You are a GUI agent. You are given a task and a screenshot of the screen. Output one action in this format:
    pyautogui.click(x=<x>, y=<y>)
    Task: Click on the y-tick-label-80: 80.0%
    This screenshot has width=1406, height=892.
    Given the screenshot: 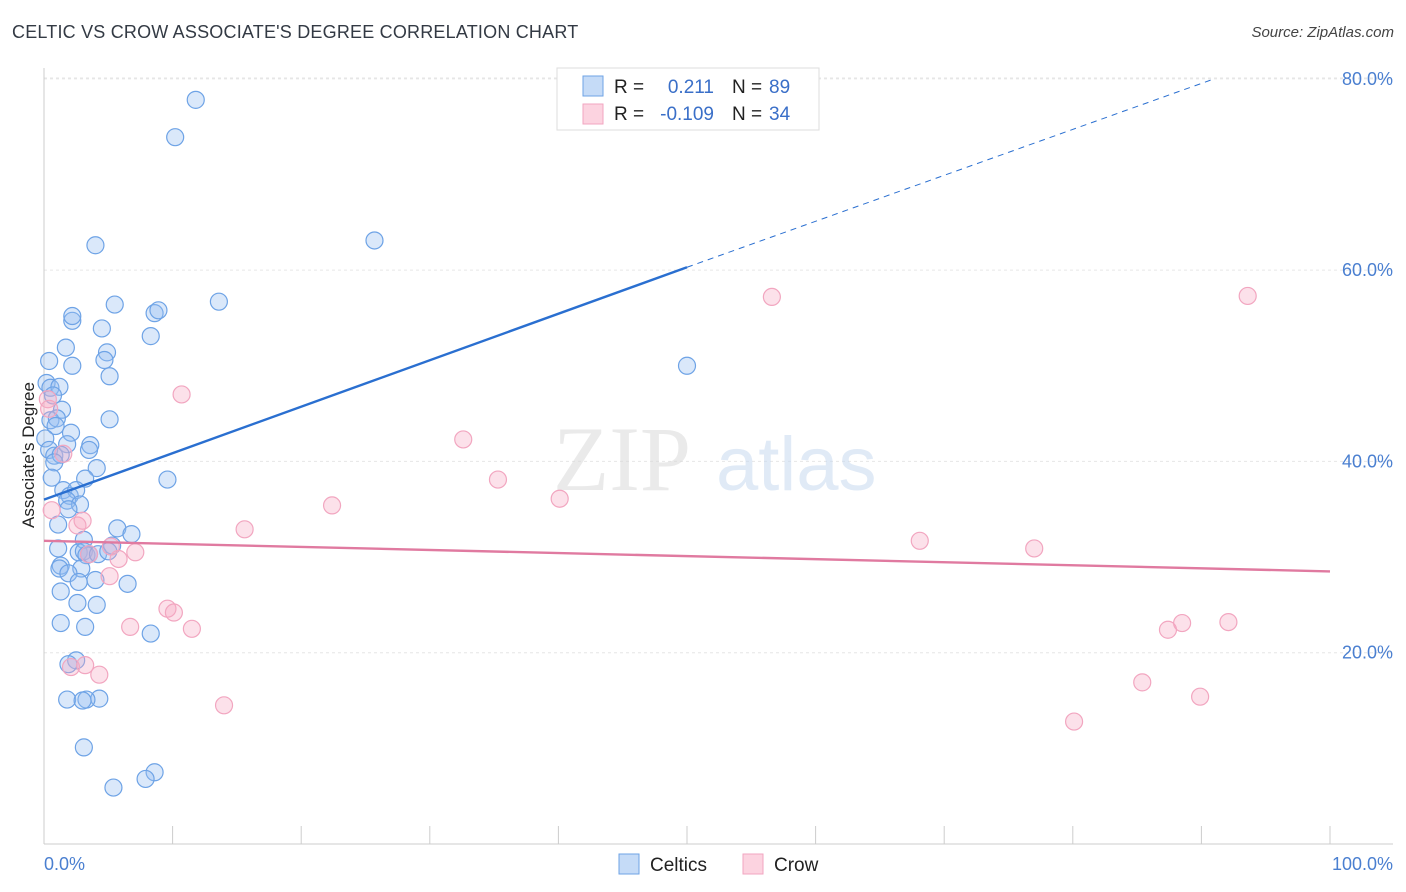 What is the action you would take?
    pyautogui.click(x=1367, y=79)
    